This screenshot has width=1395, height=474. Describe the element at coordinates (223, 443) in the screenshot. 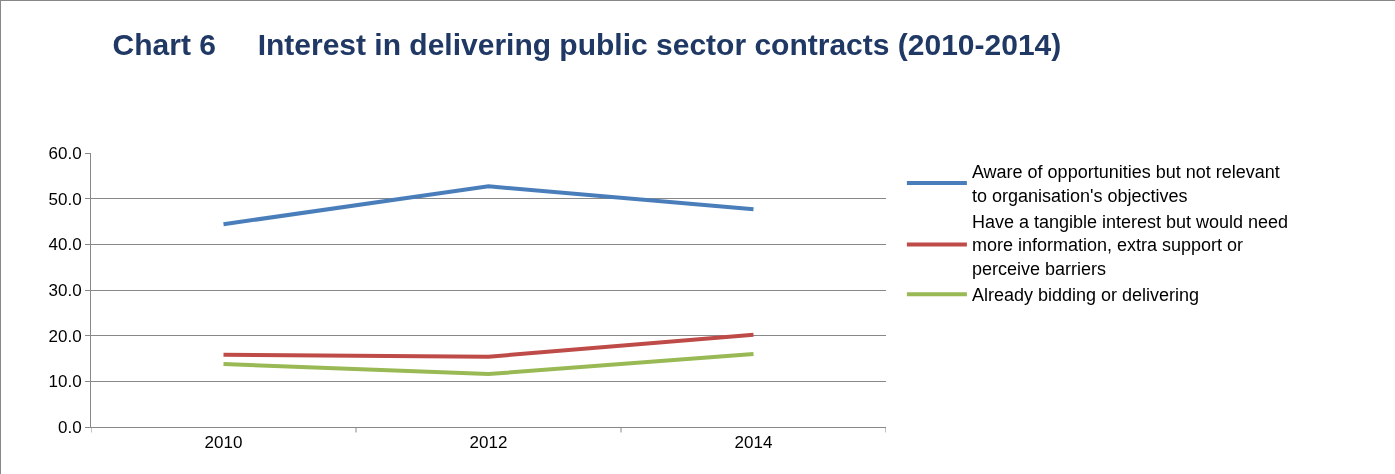

I see `x-tick-label: 2010` at that location.